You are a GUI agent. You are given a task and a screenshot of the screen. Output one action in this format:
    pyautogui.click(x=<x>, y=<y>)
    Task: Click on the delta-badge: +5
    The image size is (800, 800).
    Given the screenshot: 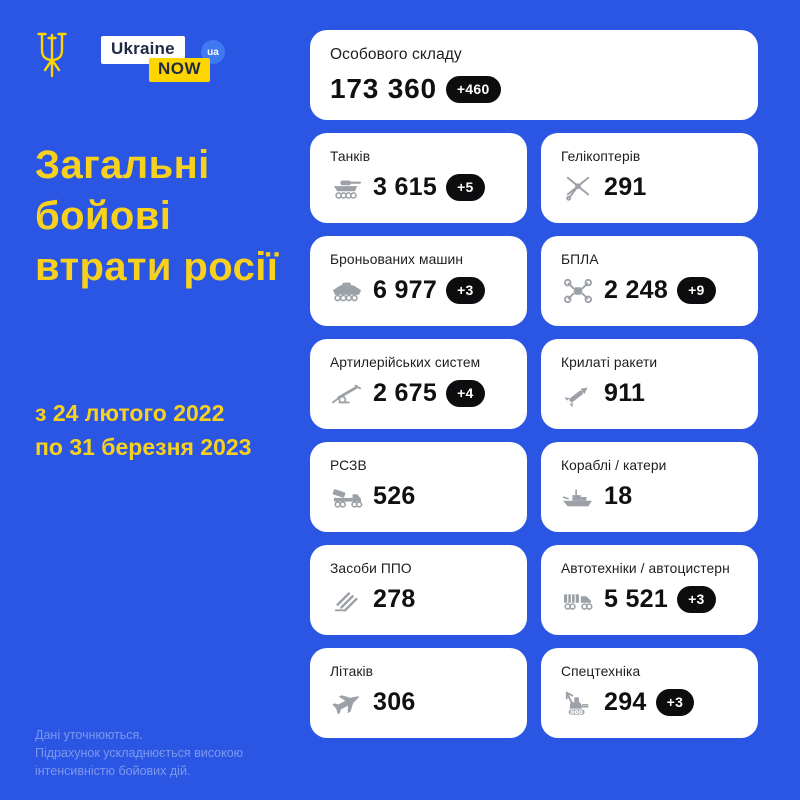 What is the action you would take?
    pyautogui.click(x=465, y=187)
    